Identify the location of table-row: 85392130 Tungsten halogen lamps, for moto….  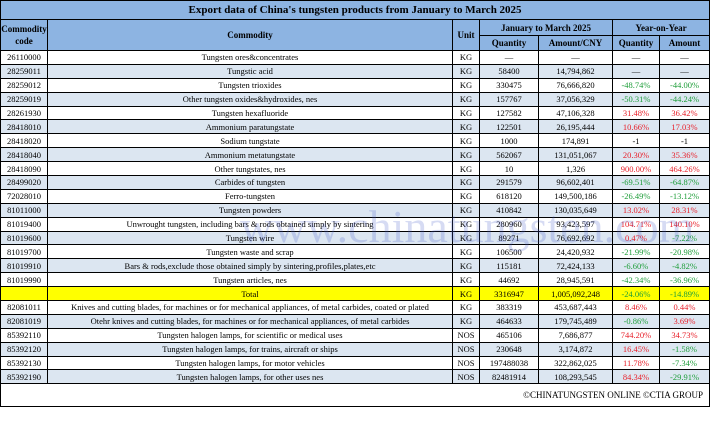
(355, 363).